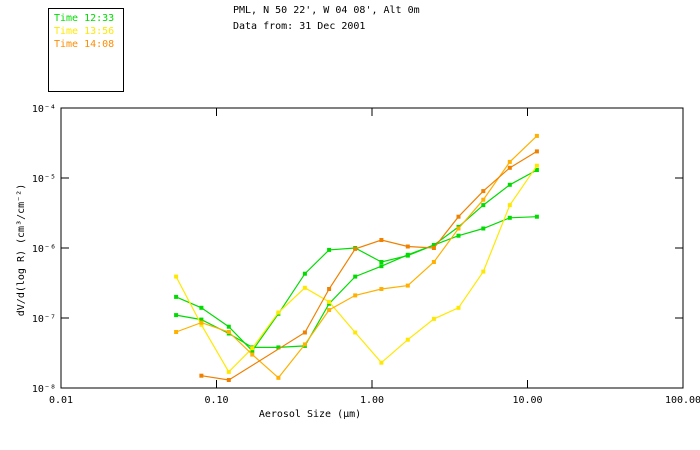  I want to click on legend-item-1233: Time 12:33, so click(84, 18).